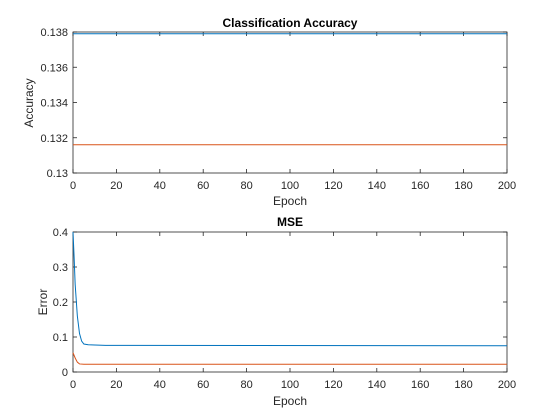 The width and height of the screenshot is (560, 420). Describe the element at coordinates (333, 385) in the screenshot. I see `mse-x-tick-label: 120` at that location.